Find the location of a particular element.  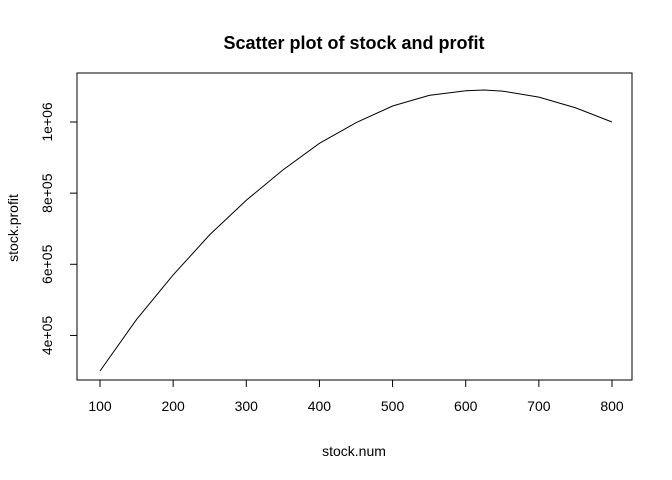

y-tick-label: 4e+05 is located at coordinates (47, 336).